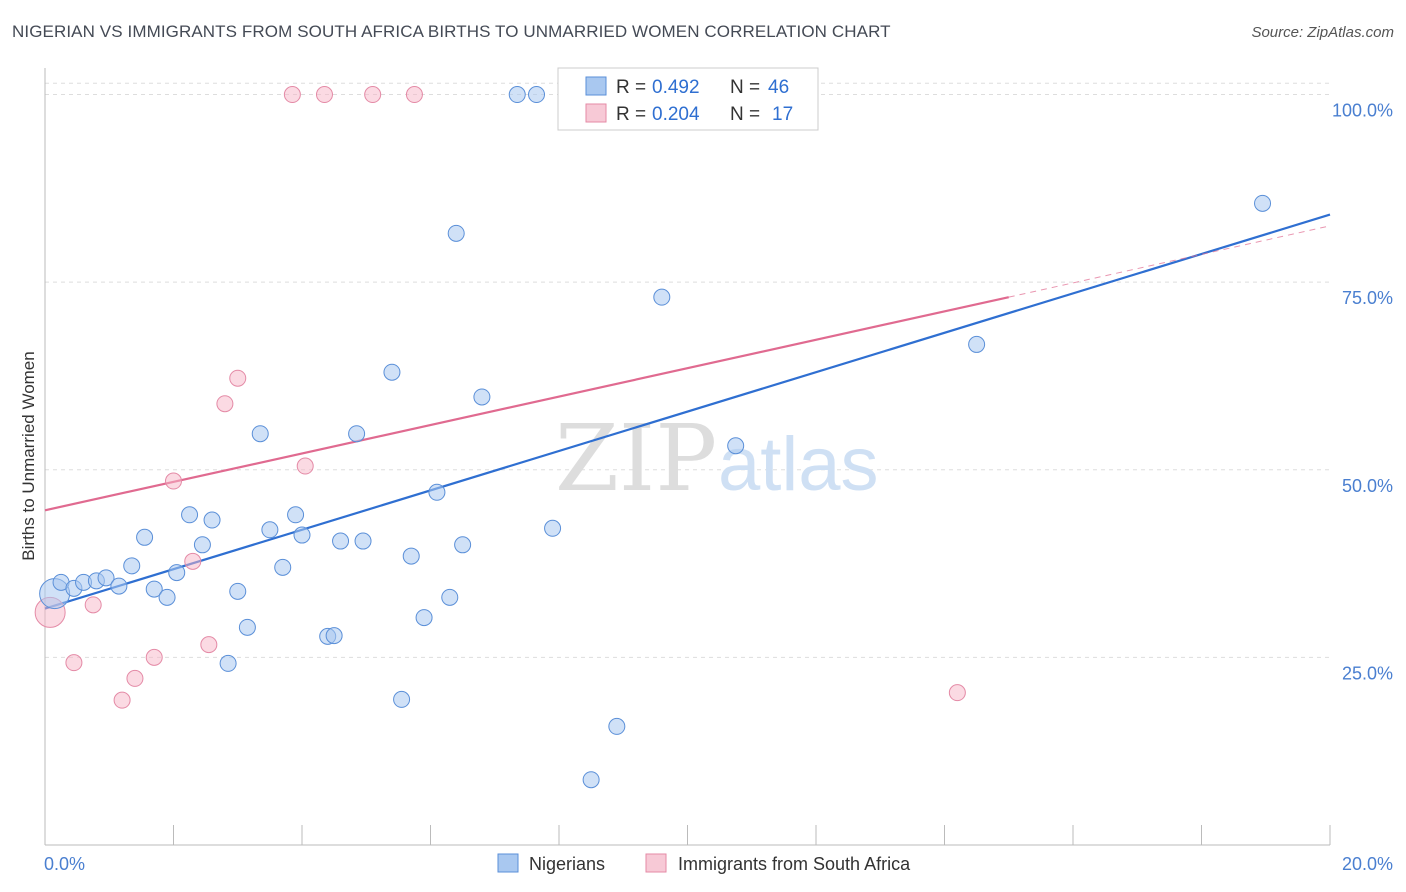 This screenshot has width=1406, height=892. Describe the element at coordinates (28, 455) in the screenshot. I see `y-axis-label: Births to Unmarried Women` at that location.